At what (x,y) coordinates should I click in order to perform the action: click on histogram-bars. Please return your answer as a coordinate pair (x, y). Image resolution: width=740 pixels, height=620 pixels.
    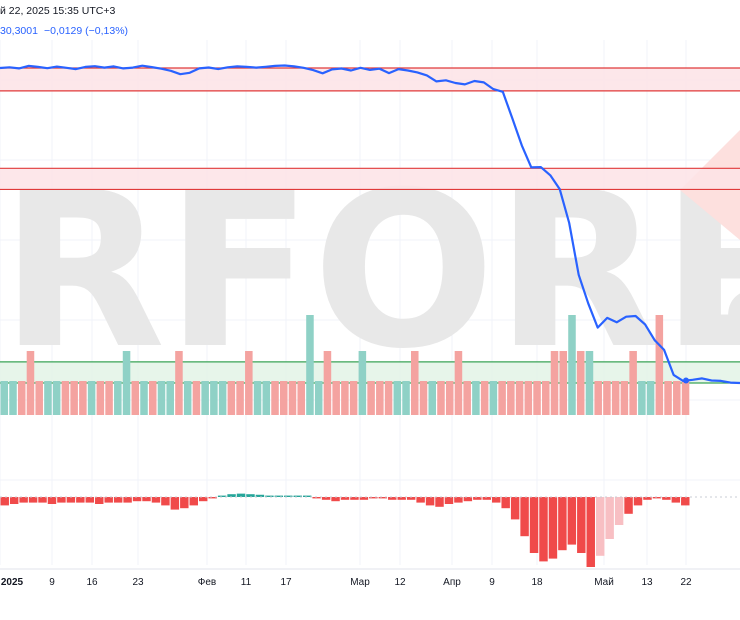
    Looking at the image, I should click on (345, 530).